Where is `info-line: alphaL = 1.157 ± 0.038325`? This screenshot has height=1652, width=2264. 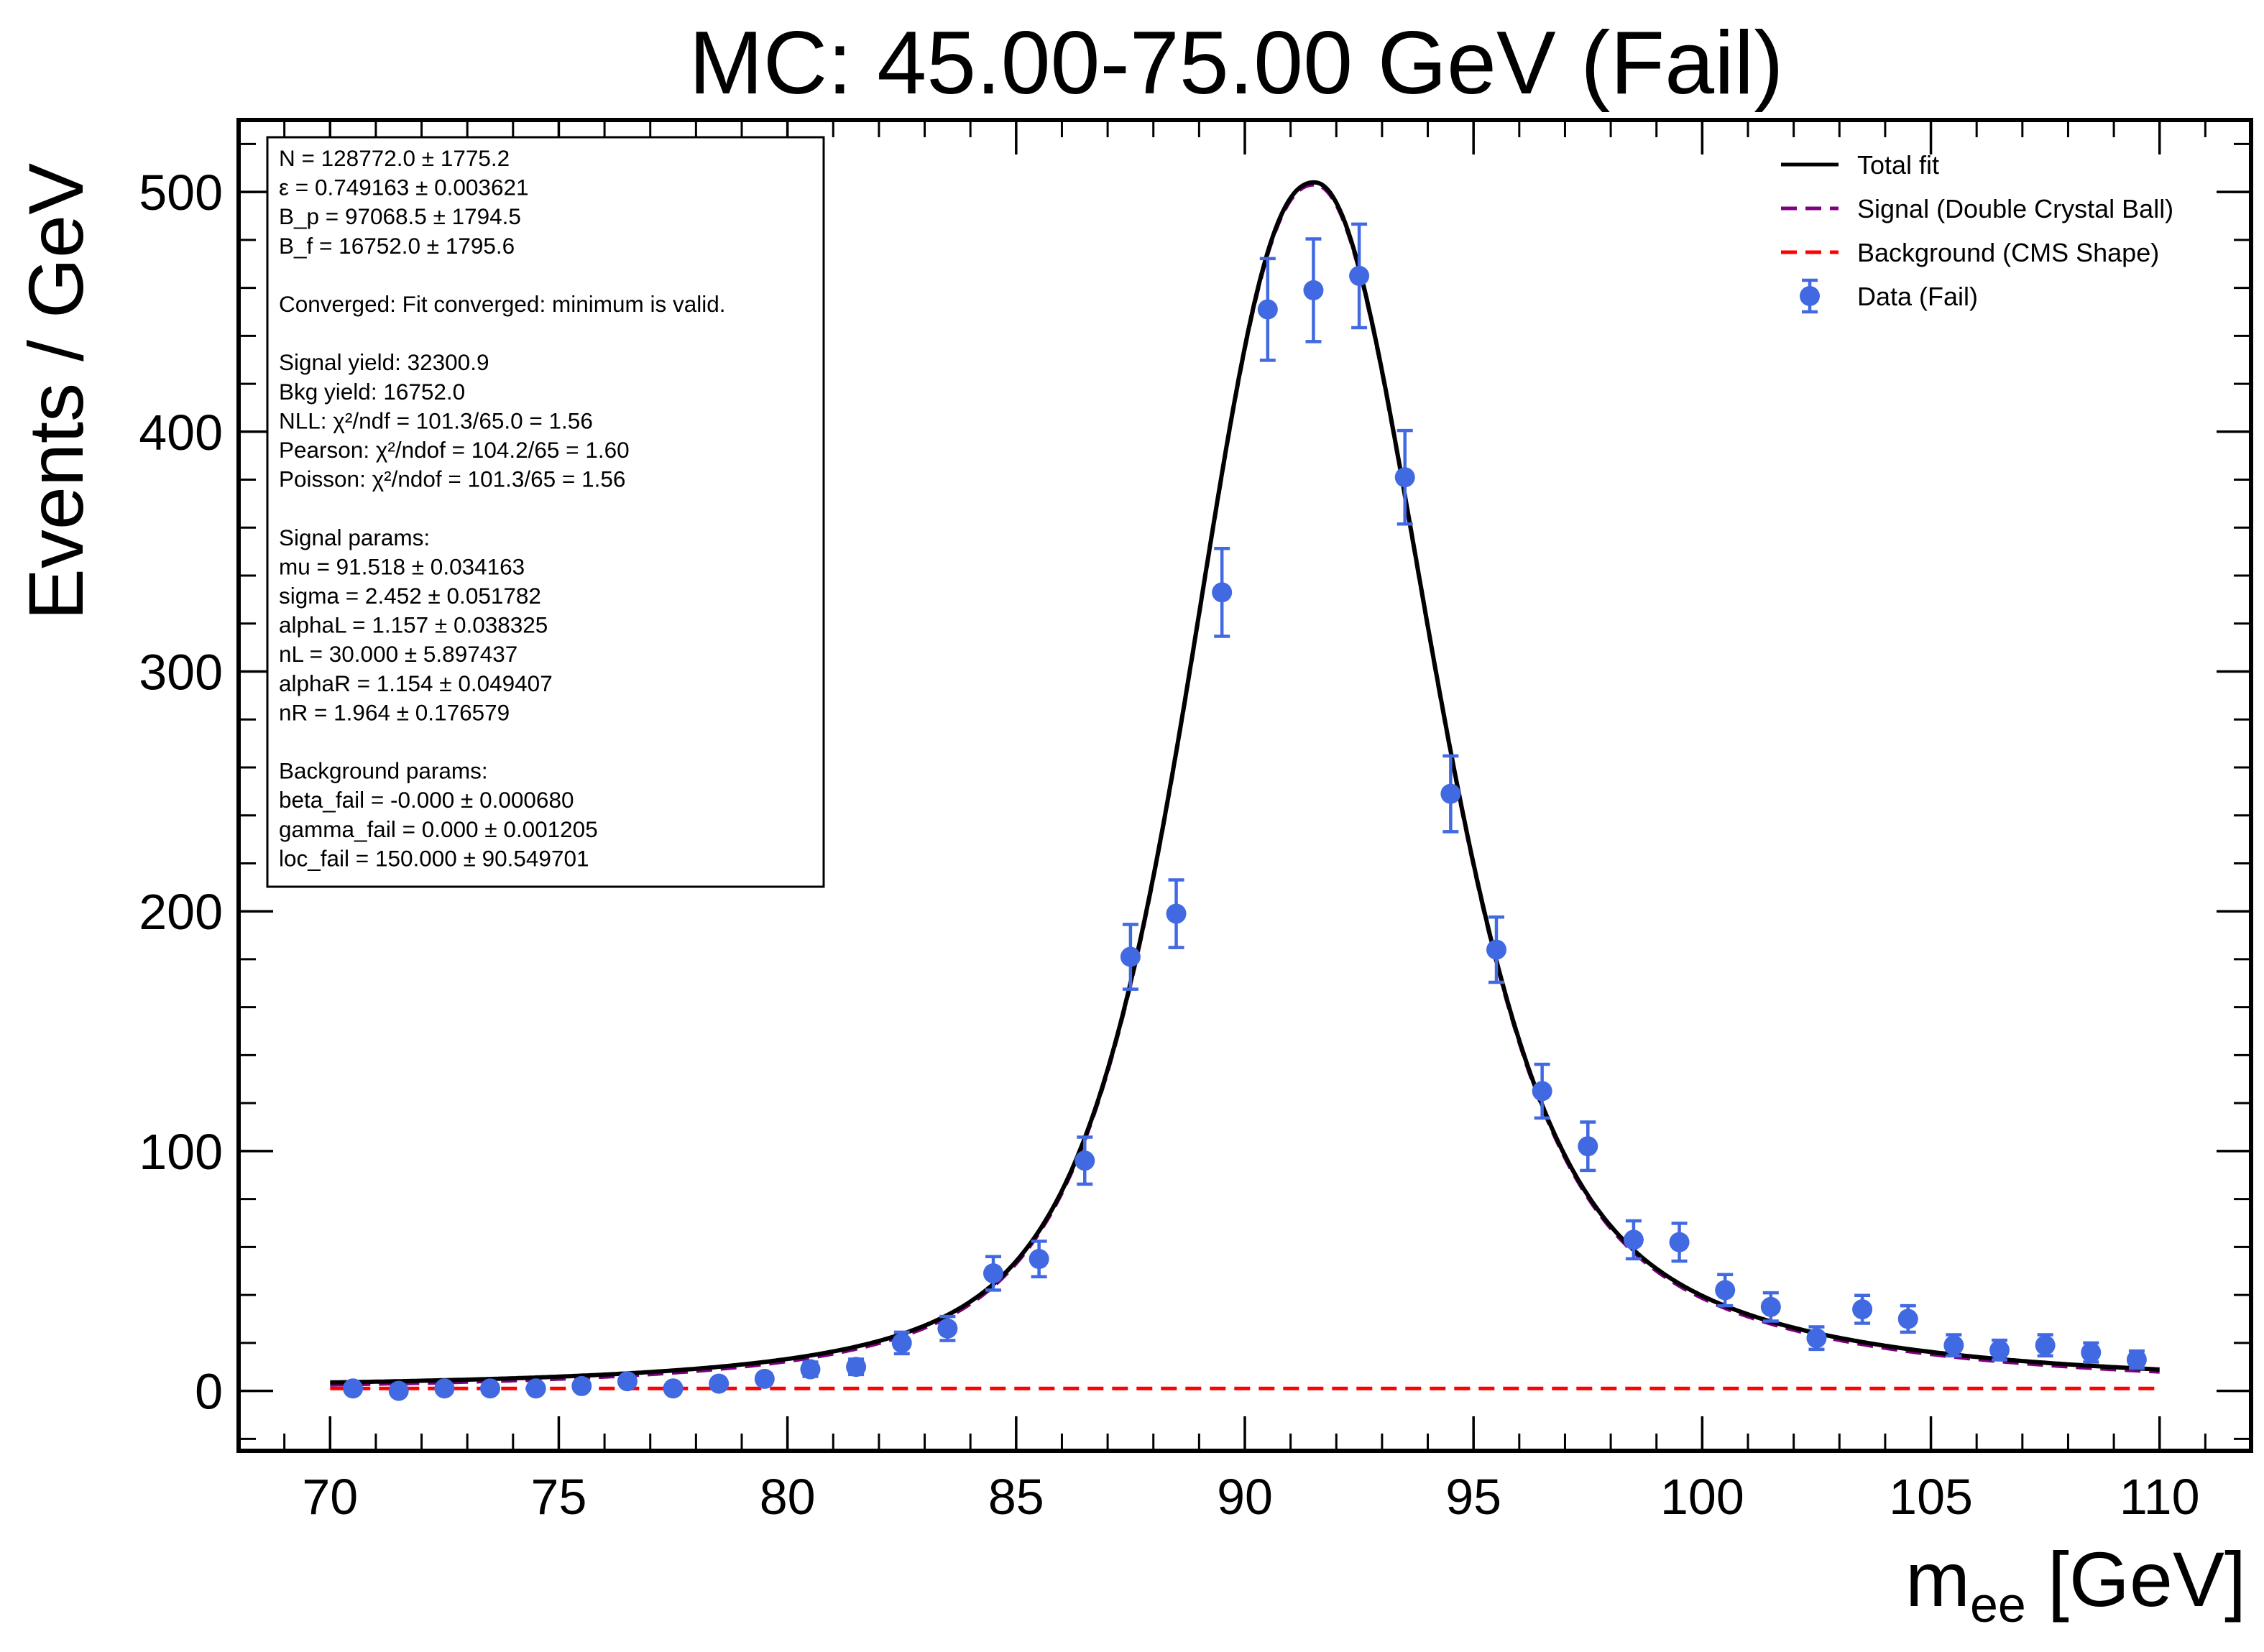
info-line: alphaL = 1.157 ± 0.038325 is located at coordinates (413, 625).